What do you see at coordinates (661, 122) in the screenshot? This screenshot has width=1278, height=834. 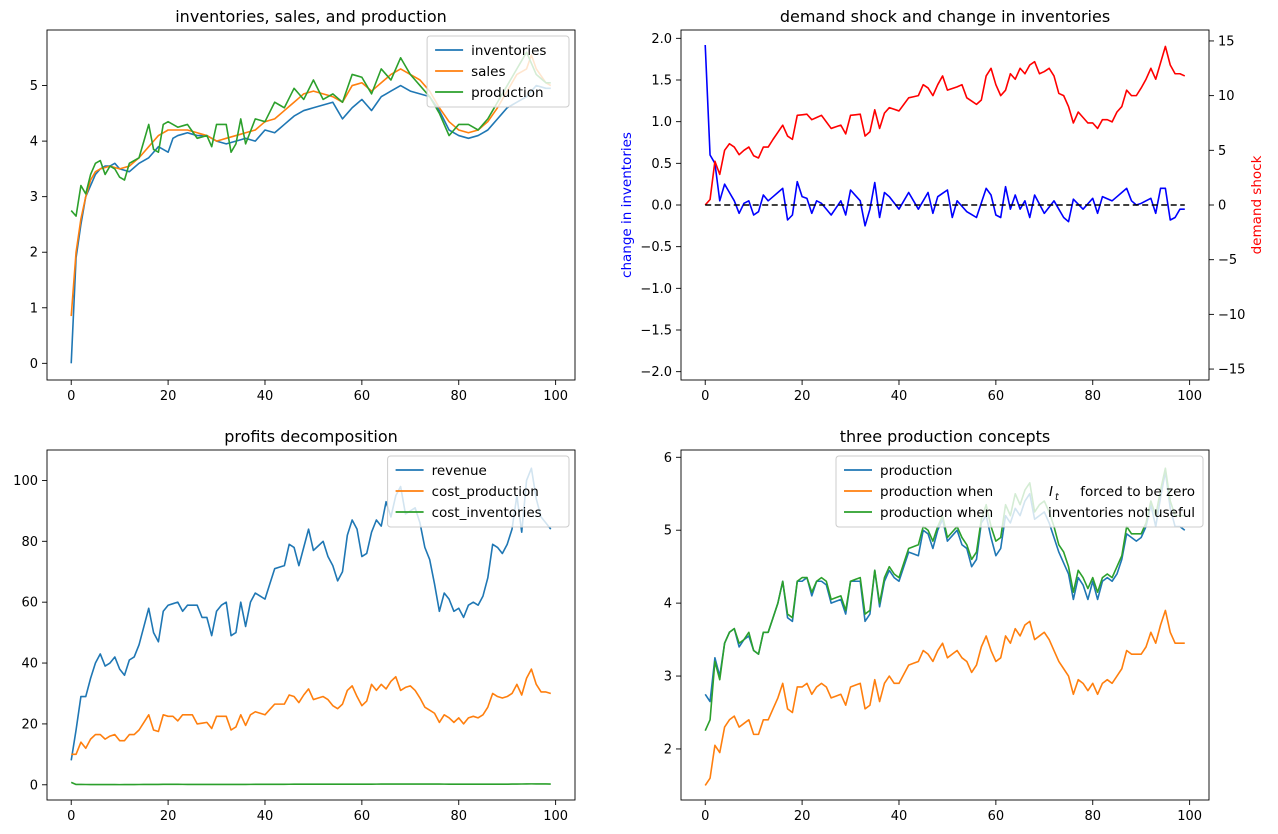 I see `y-tick-label: 1.0` at bounding box center [661, 122].